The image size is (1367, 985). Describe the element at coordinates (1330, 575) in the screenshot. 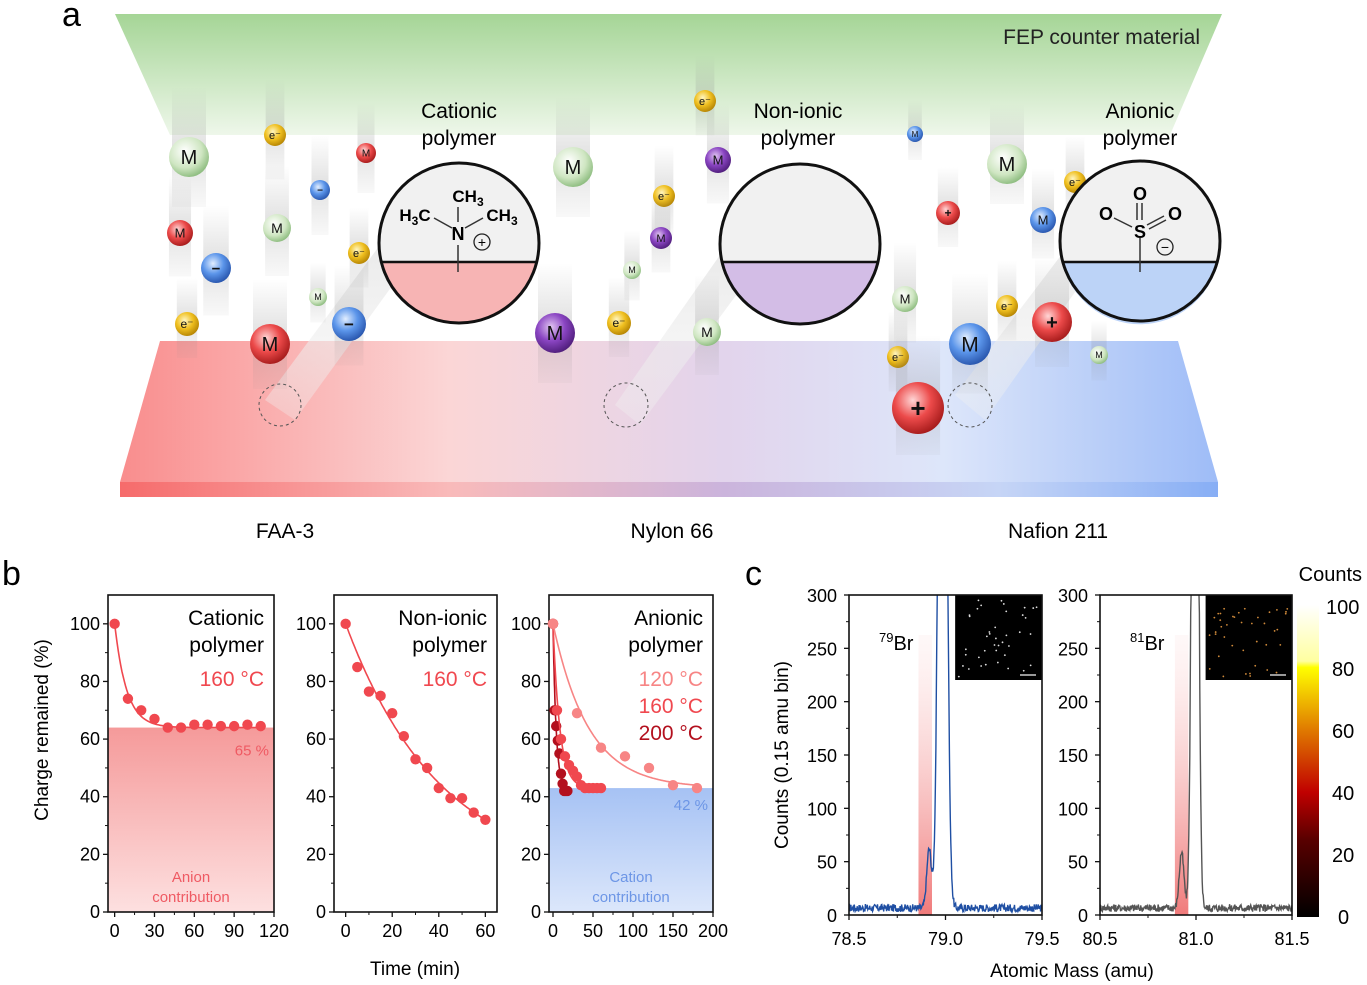

I see `colorbar-title: Counts` at that location.